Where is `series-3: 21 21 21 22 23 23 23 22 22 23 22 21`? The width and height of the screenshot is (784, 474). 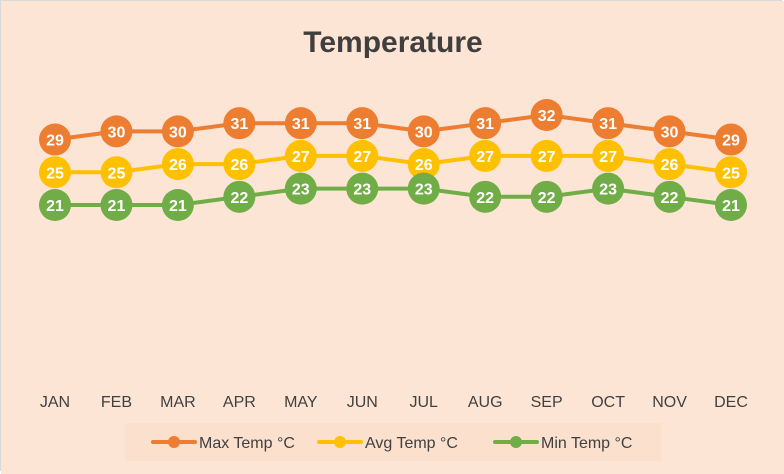
series-3: 21 21 21 22 23 23 23 22 22 23 22 21 is located at coordinates (393, 196).